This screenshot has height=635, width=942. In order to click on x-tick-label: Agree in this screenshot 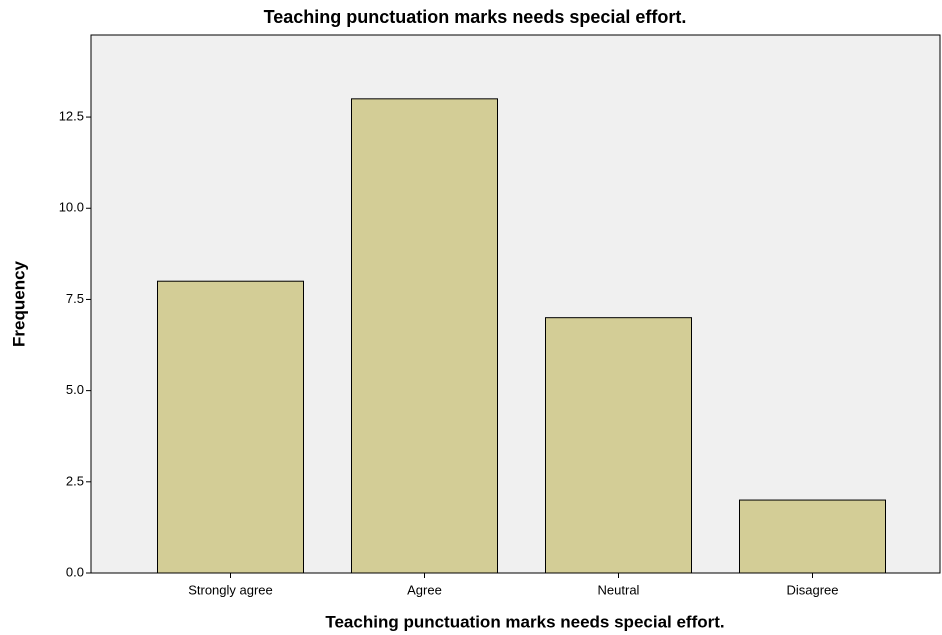, I will do `click(424, 589)`.